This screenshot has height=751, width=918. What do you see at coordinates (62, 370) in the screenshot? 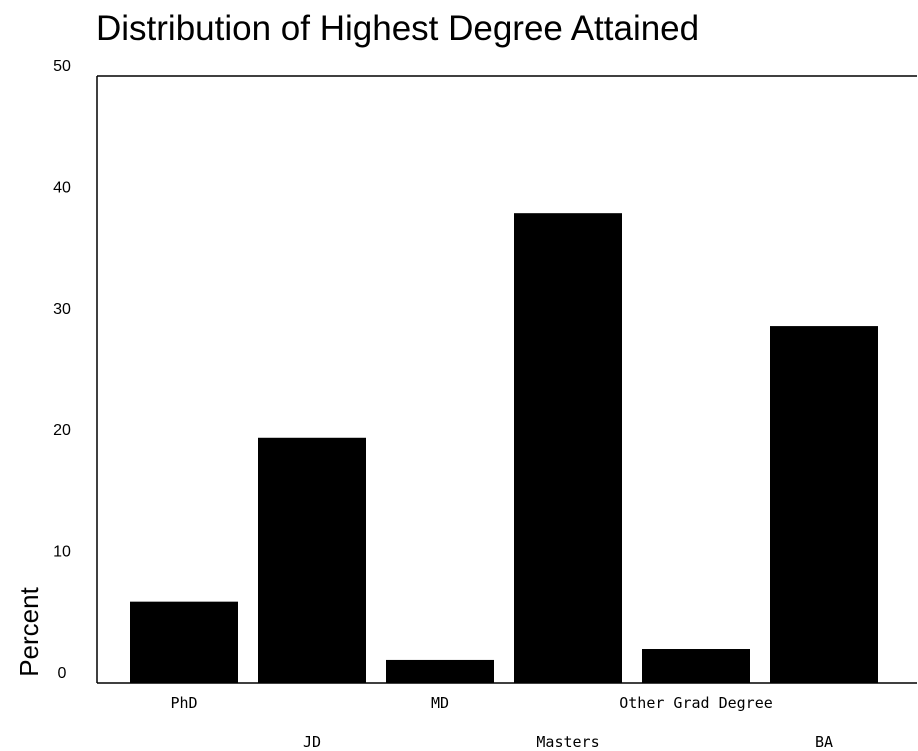
I see `y-axis: 0 10 20 30 40 50` at bounding box center [62, 370].